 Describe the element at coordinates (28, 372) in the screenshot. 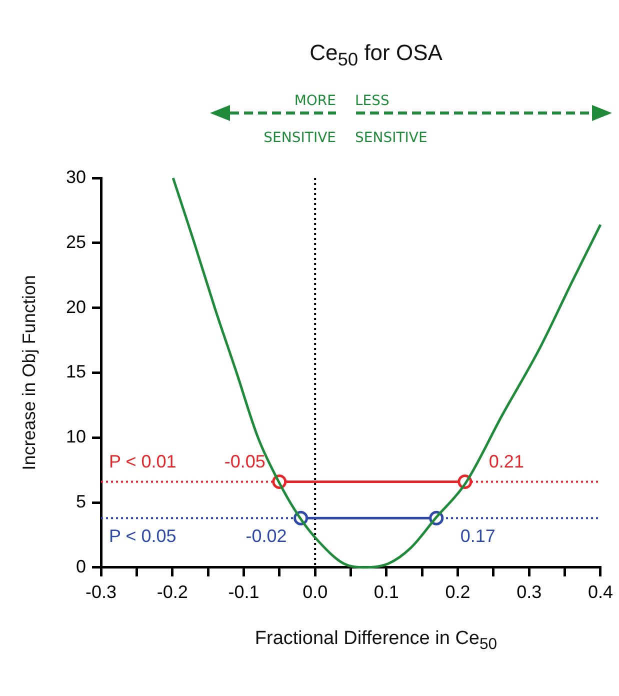

I see `y-axis-title: Increase in Obj Function` at that location.